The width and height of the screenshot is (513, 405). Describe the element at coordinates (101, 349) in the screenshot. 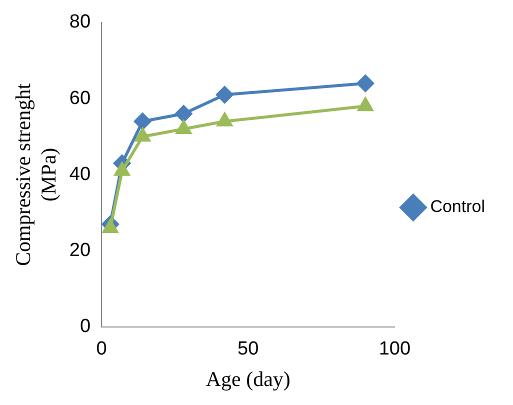

I see `x-tick-label: 0` at that location.